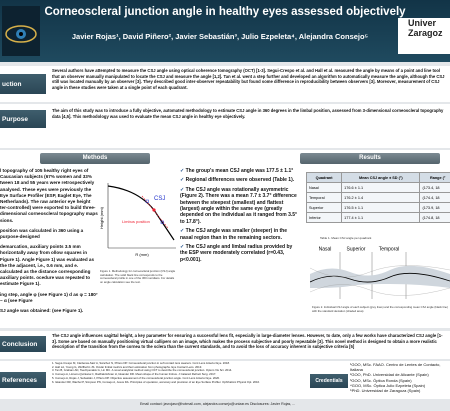 This screenshot has height=411, width=450. I want to click on credentials-heading: Credentials, so click(329, 381).